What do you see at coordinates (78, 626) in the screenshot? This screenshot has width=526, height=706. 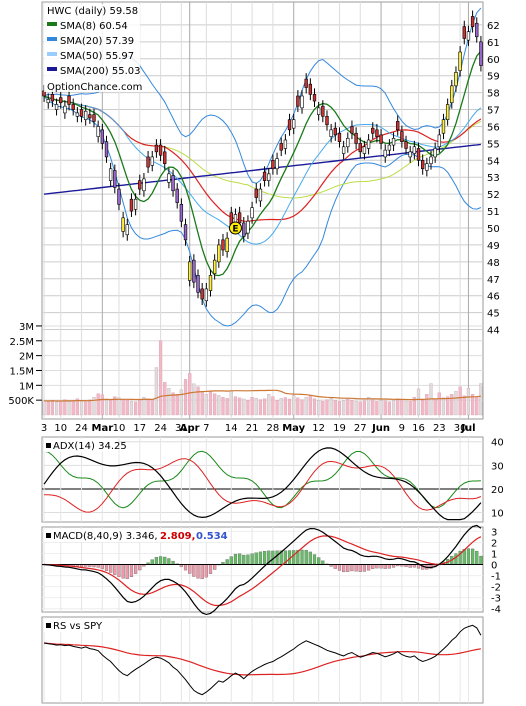 I see `rs-legend-label: RS vs SPY` at bounding box center [78, 626].